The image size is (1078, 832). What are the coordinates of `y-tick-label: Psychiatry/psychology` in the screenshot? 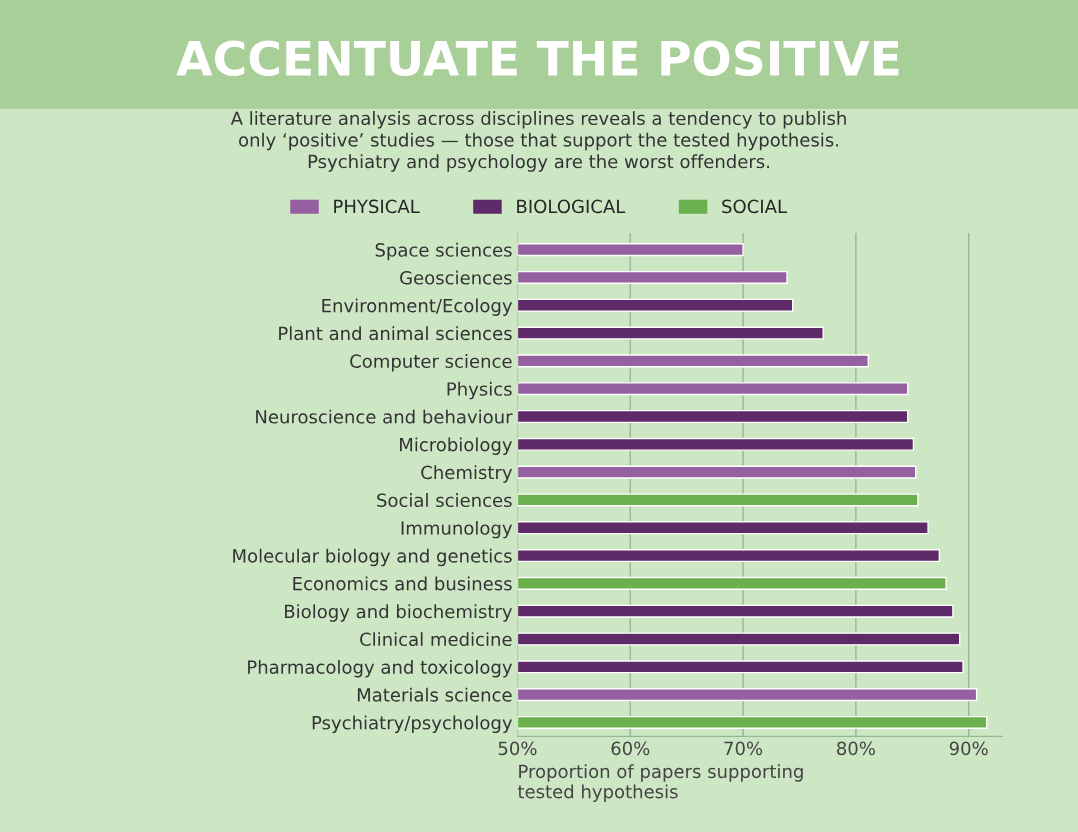 It's located at (412, 724).